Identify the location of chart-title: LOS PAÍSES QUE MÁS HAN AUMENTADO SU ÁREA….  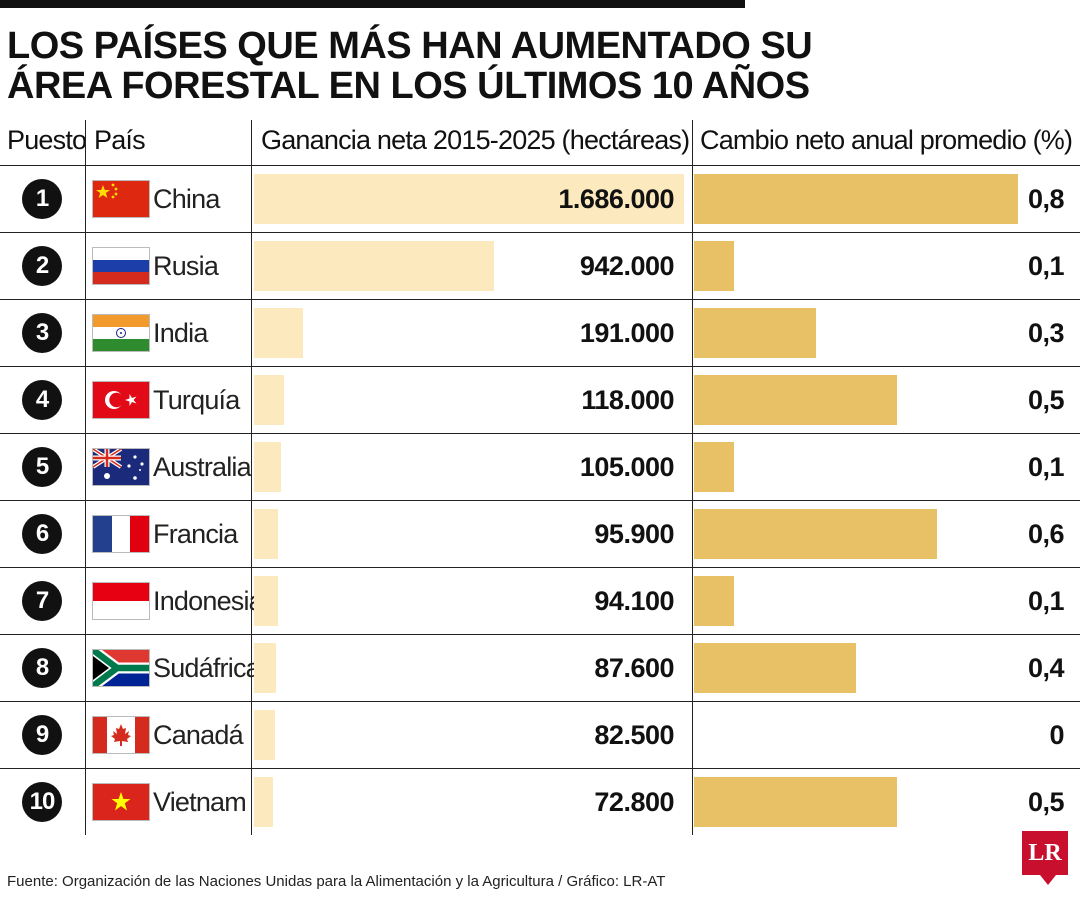
(507, 66).